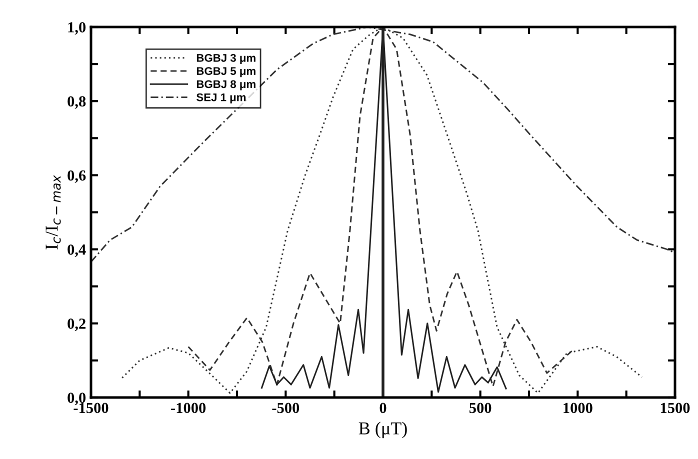 This screenshot has width=698, height=459. I want to click on y-tick-label: 0,8, so click(77, 102).